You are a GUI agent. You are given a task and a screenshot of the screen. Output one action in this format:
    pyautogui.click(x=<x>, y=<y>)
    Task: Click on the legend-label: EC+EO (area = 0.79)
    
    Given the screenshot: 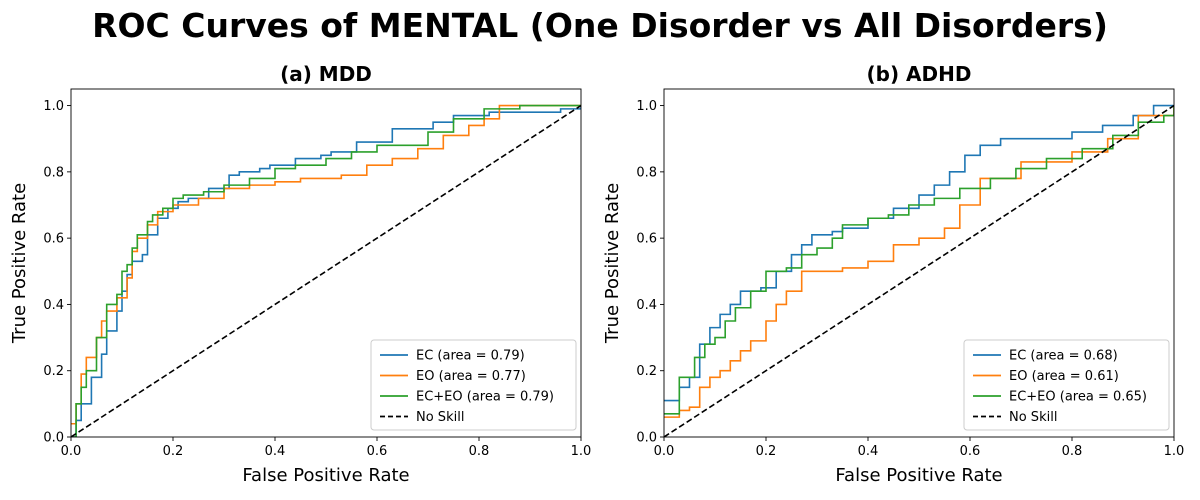 What is the action you would take?
    pyautogui.click(x=485, y=397)
    